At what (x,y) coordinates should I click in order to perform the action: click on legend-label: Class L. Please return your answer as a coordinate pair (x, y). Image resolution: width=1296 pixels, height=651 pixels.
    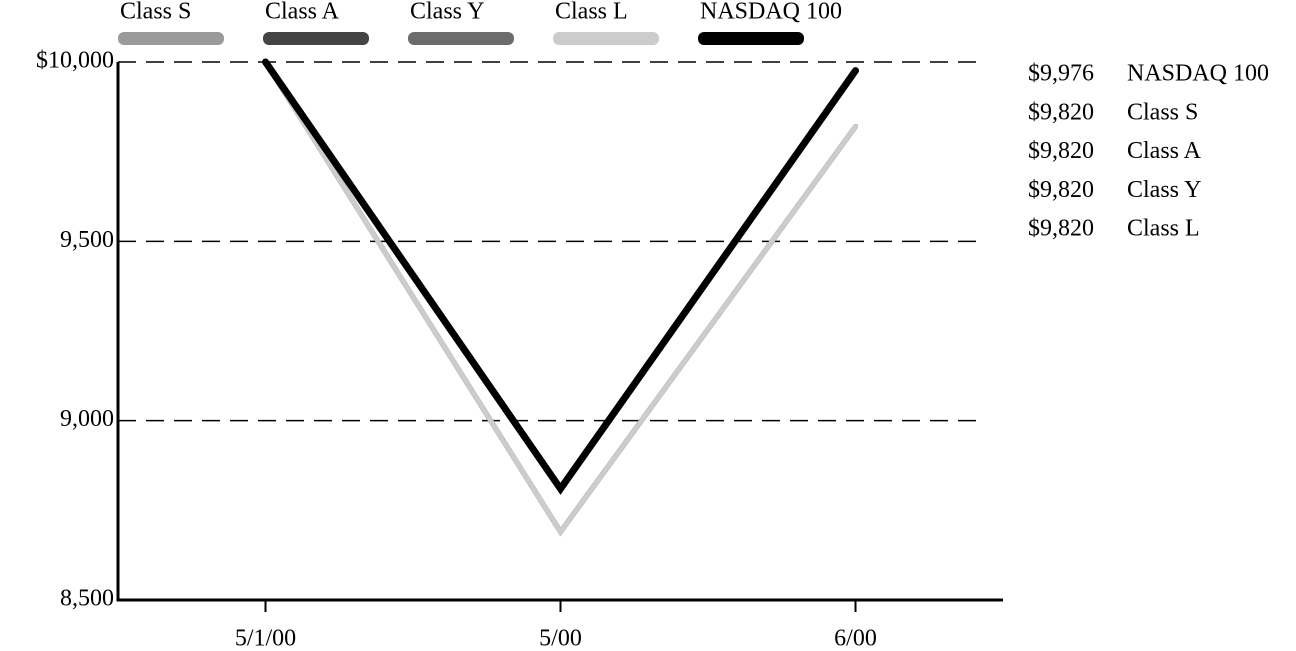
    Looking at the image, I should click on (591, 12).